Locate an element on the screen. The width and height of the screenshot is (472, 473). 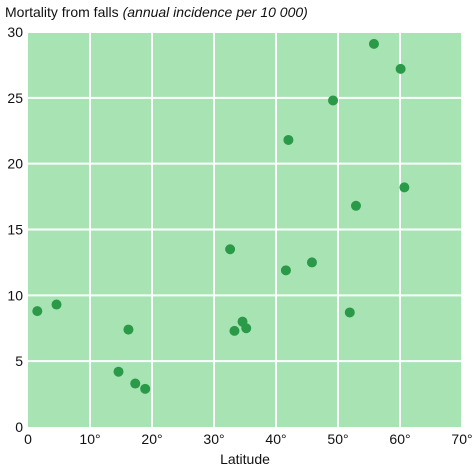
y-tick-label: 15 is located at coordinates (15, 230).